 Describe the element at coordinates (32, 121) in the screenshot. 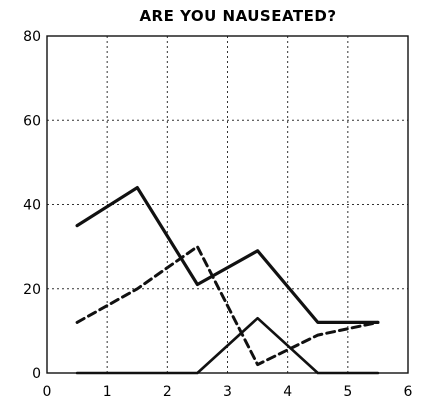

I see `y-tick-label-3: 60` at that location.